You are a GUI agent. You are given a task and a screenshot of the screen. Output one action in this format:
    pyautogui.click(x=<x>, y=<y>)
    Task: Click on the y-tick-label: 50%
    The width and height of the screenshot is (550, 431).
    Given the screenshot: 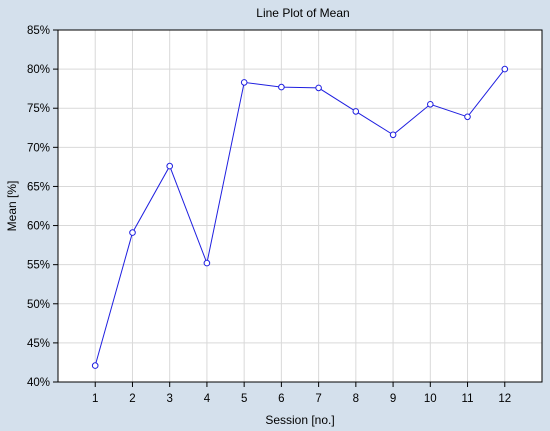 What is the action you would take?
    pyautogui.click(x=38, y=305)
    